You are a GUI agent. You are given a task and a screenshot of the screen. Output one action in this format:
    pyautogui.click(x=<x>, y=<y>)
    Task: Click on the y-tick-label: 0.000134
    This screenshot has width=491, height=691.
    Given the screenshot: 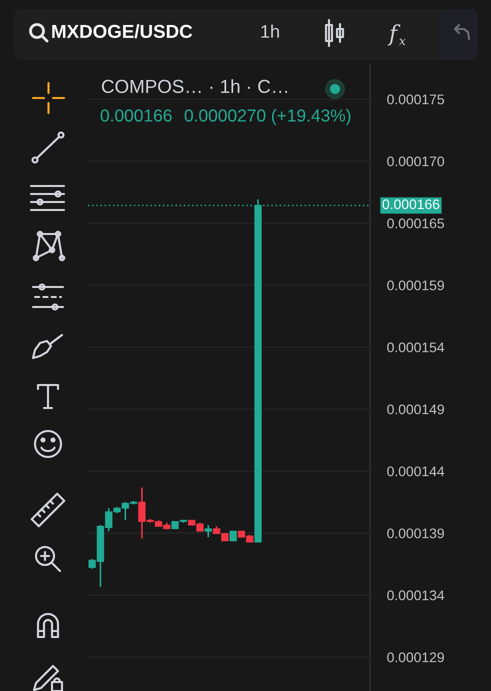 What is the action you would take?
    pyautogui.click(x=415, y=595)
    